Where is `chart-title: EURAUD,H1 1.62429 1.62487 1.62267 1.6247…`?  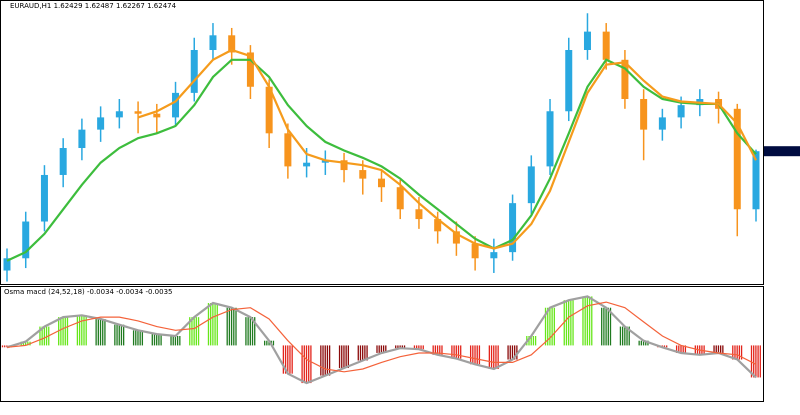 chart-title: EURAUD,H1 1.62429 1.62487 1.62267 1.6247… is located at coordinates (93, 6).